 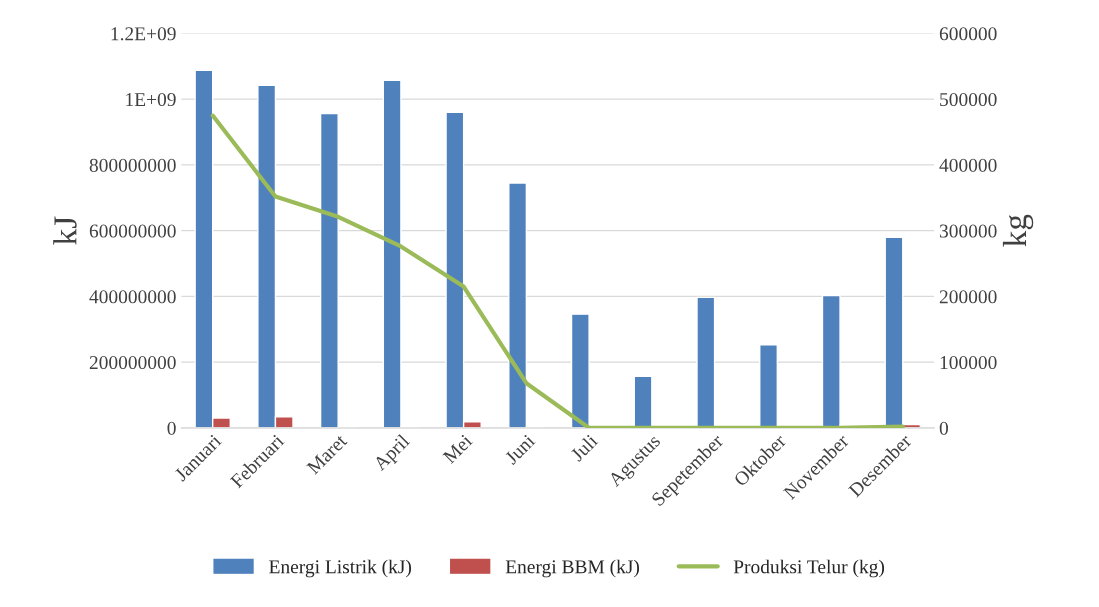 I want to click on y-axis-title: kJ, so click(x=65, y=230).